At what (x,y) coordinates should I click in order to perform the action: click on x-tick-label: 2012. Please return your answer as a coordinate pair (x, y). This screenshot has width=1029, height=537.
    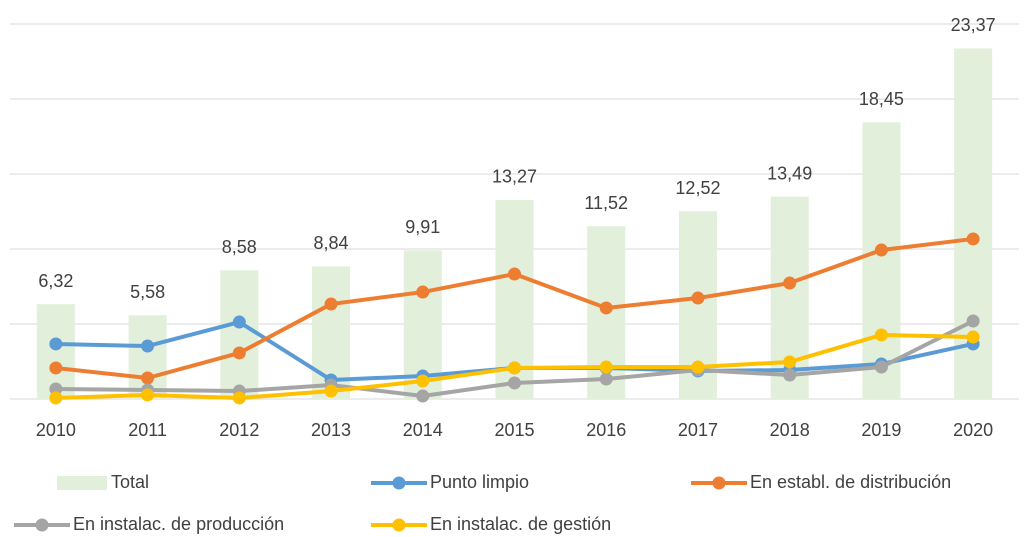
    Looking at the image, I should click on (239, 430).